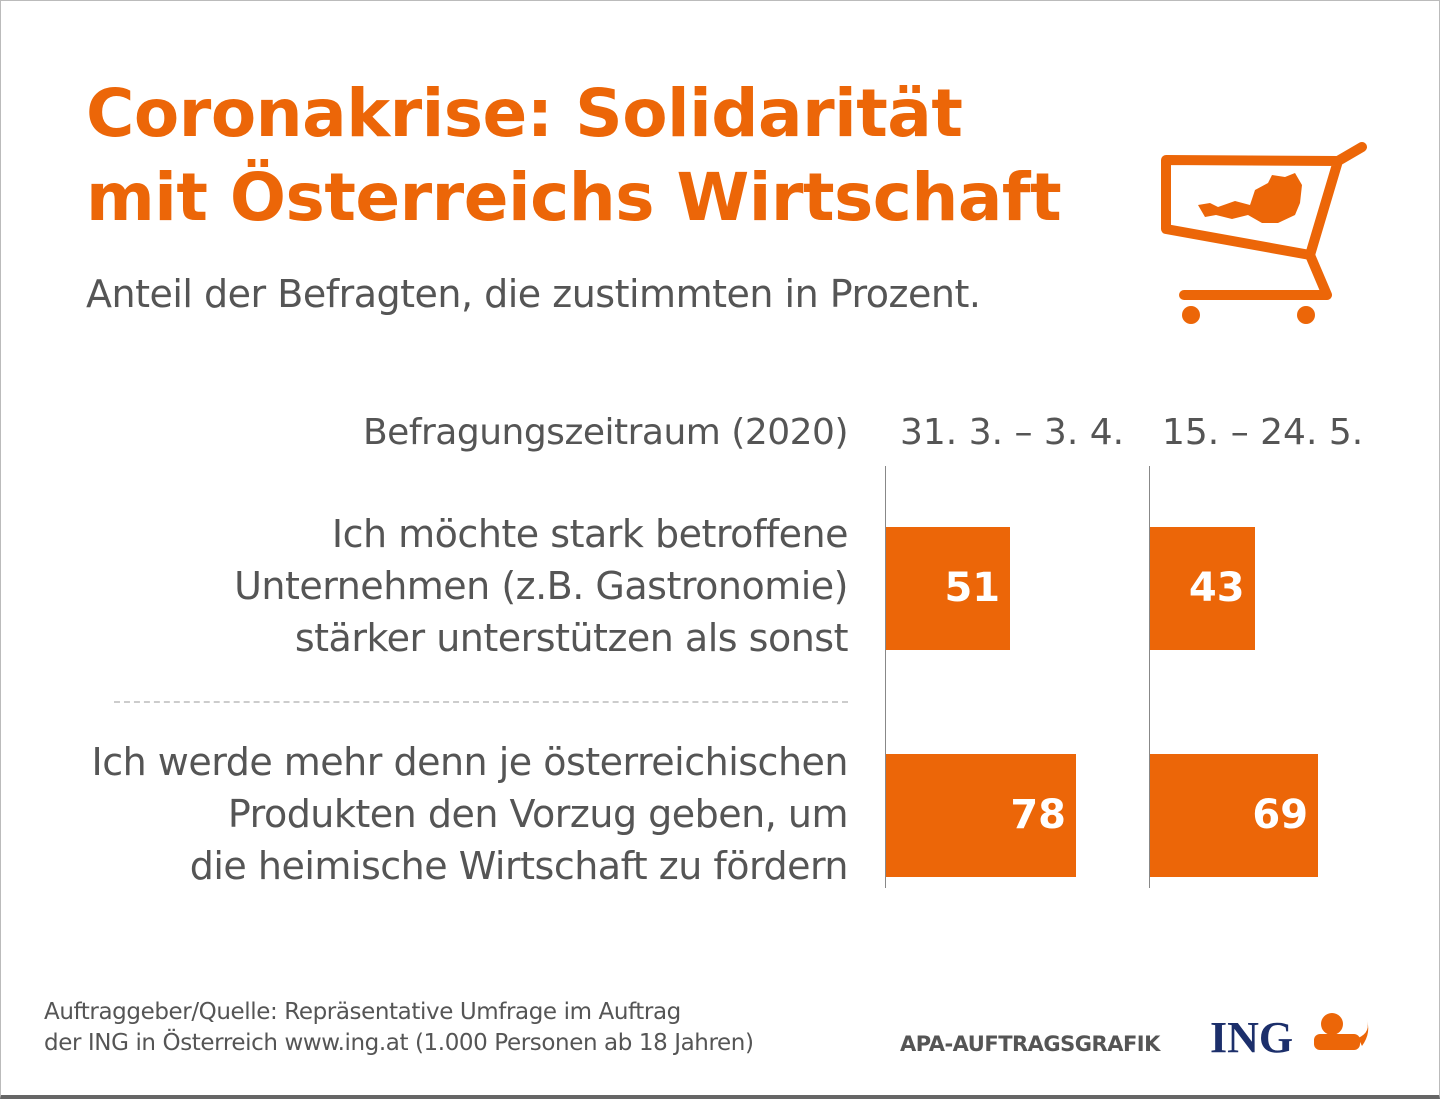 This screenshot has width=1440, height=1100. Describe the element at coordinates (519, 866) in the screenshot. I see `category-line: die heimische Wirtschaft zu fördern` at that location.